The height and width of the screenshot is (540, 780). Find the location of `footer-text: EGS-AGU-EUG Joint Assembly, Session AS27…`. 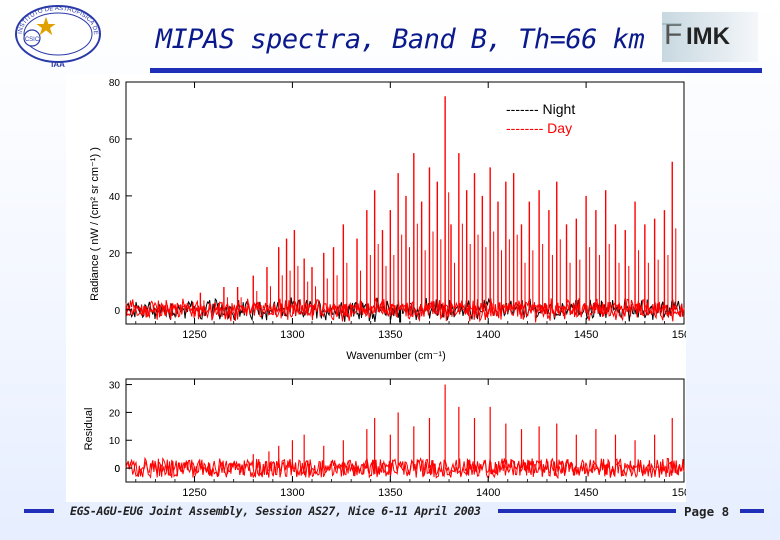

footer-text: EGS-AGU-EUG Joint Assembly, Session AS27… is located at coordinates (275, 511).